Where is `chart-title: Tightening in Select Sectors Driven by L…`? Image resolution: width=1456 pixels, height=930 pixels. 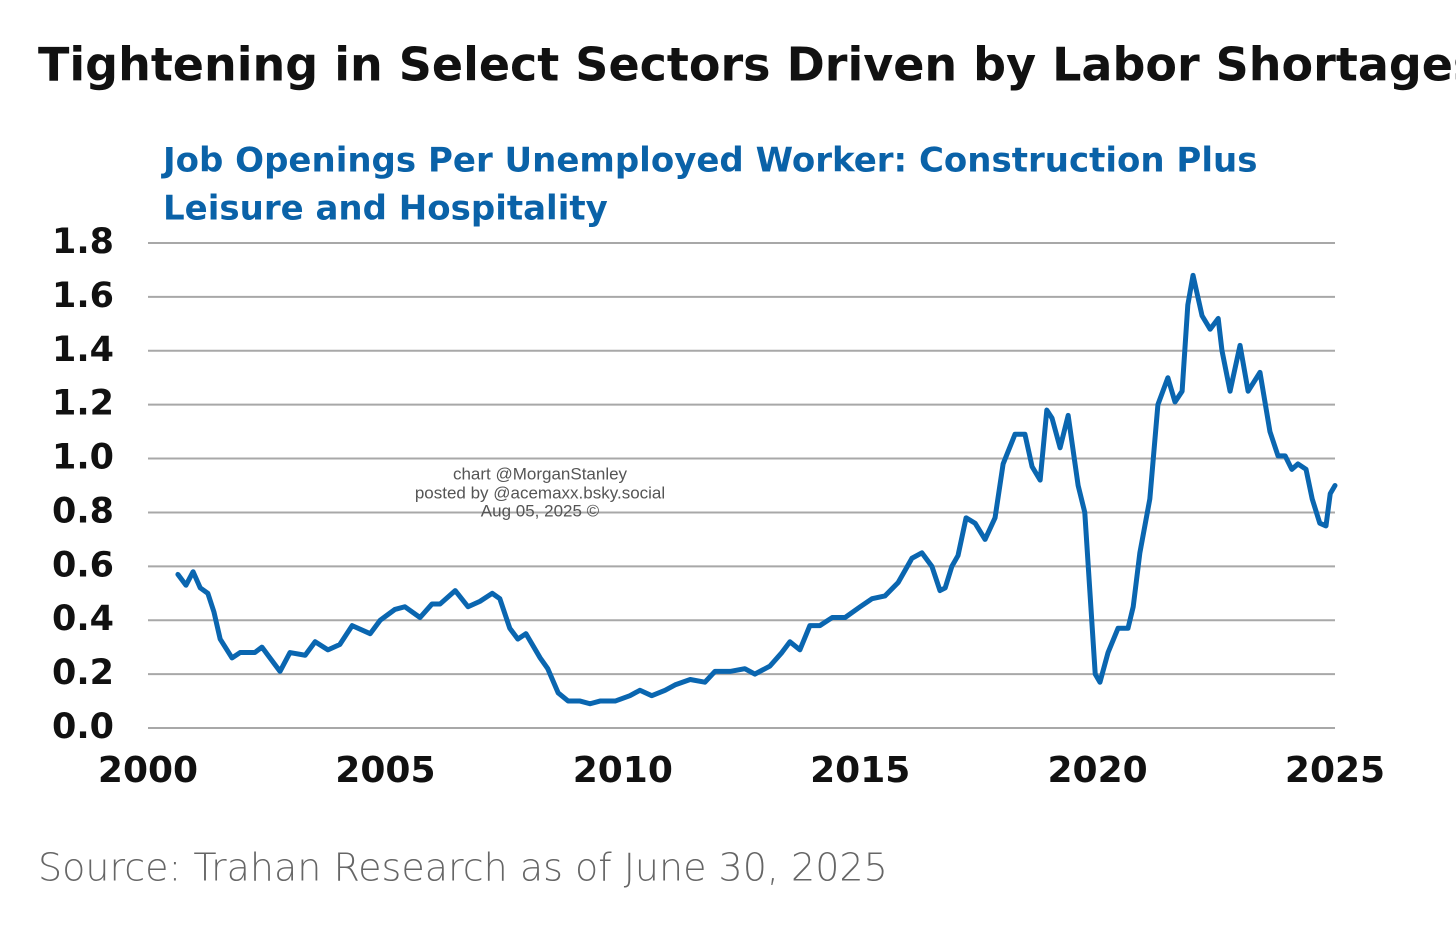 chart-title: Tightening in Select Sectors Driven by L… is located at coordinates (747, 65).